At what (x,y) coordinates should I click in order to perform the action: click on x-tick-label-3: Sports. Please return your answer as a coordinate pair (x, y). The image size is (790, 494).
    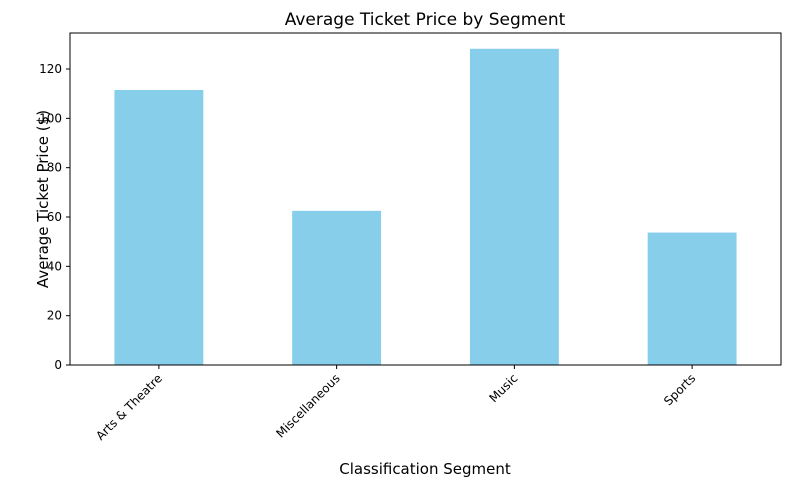
    Looking at the image, I should click on (679, 389).